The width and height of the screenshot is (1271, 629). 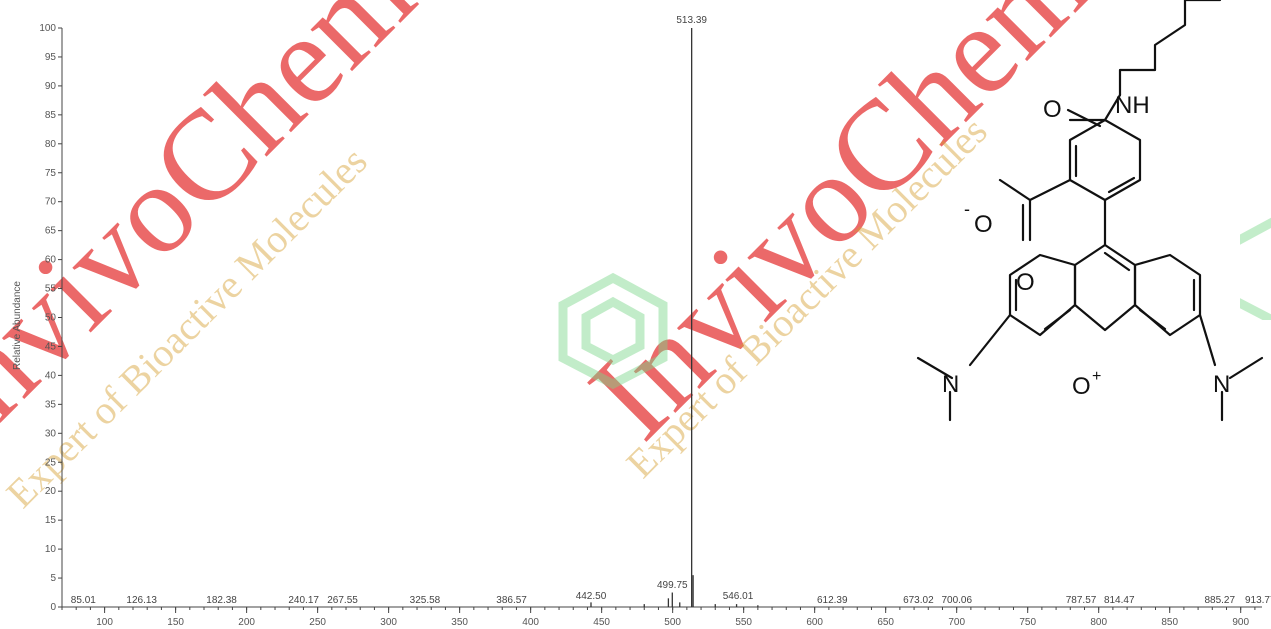 What do you see at coordinates (814, 622) in the screenshot?
I see `x-tick-label: 600` at bounding box center [814, 622].